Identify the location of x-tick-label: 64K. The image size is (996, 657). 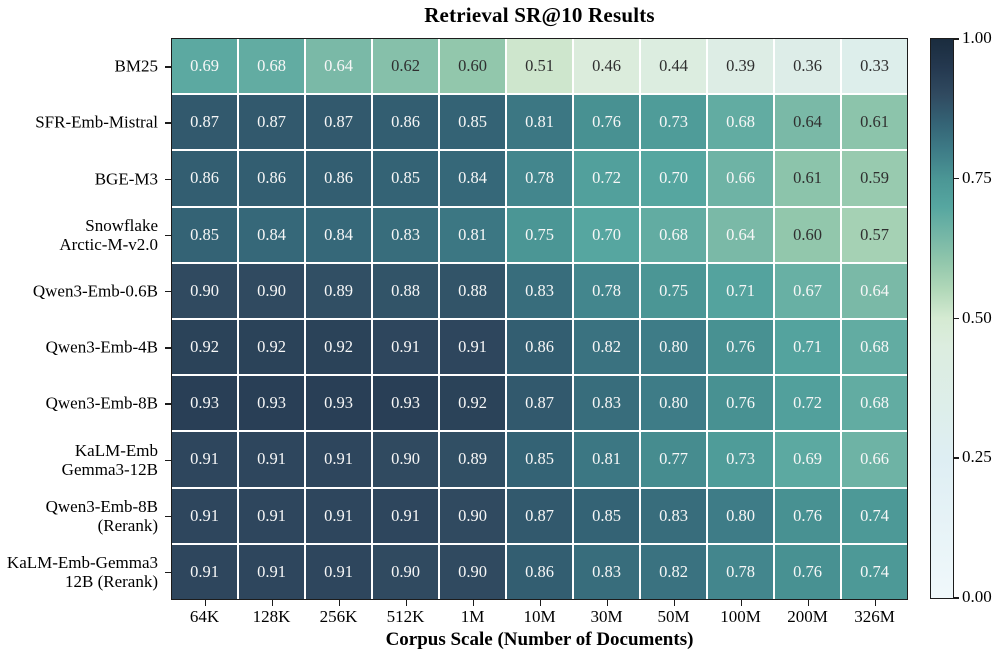
(204, 616).